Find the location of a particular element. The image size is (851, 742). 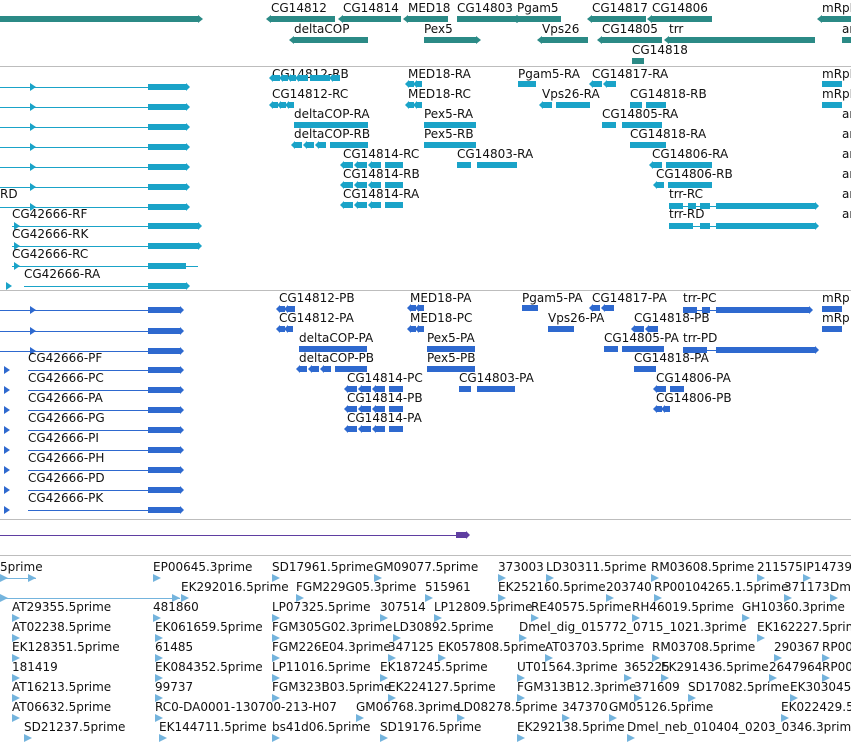

feature-label: RM03708.5prime is located at coordinates (704, 647).